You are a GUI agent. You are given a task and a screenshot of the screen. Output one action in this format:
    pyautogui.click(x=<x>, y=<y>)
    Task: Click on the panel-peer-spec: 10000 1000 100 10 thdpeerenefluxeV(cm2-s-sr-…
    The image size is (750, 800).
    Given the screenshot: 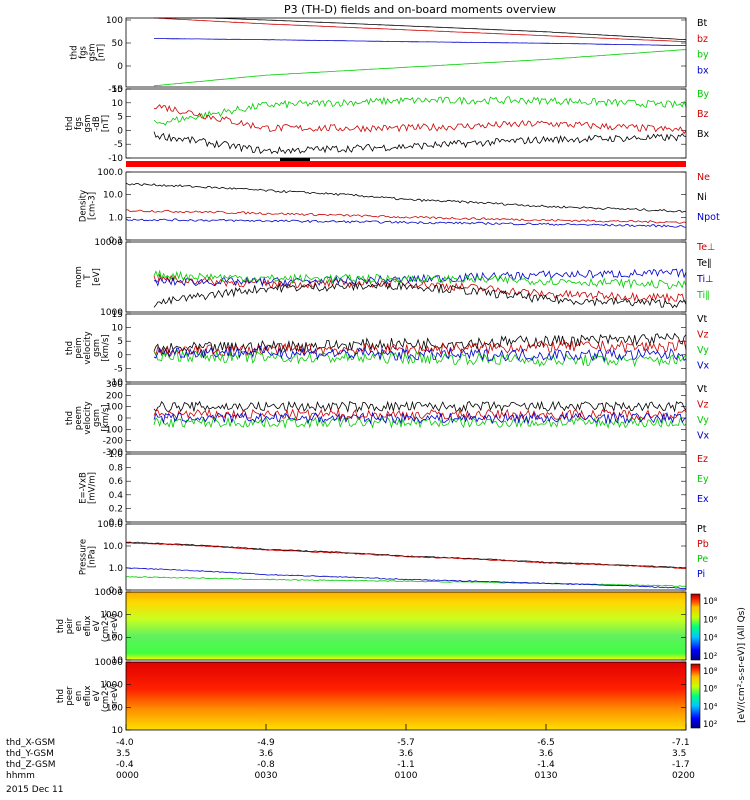 What is the action you would take?
    pyautogui.click(x=371, y=697)
    